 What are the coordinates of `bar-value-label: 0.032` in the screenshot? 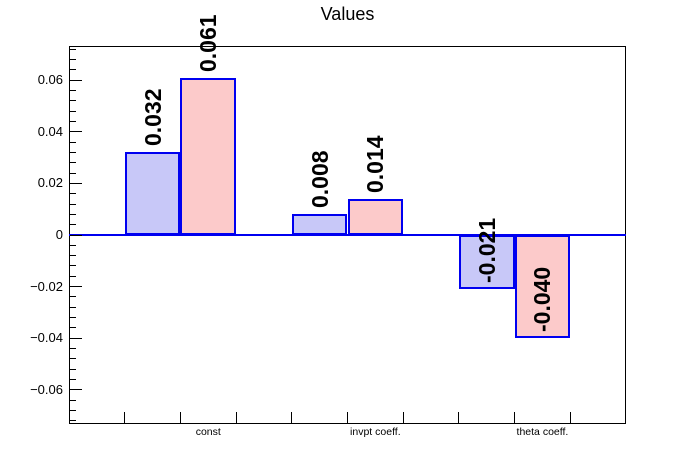 It's located at (152, 117).